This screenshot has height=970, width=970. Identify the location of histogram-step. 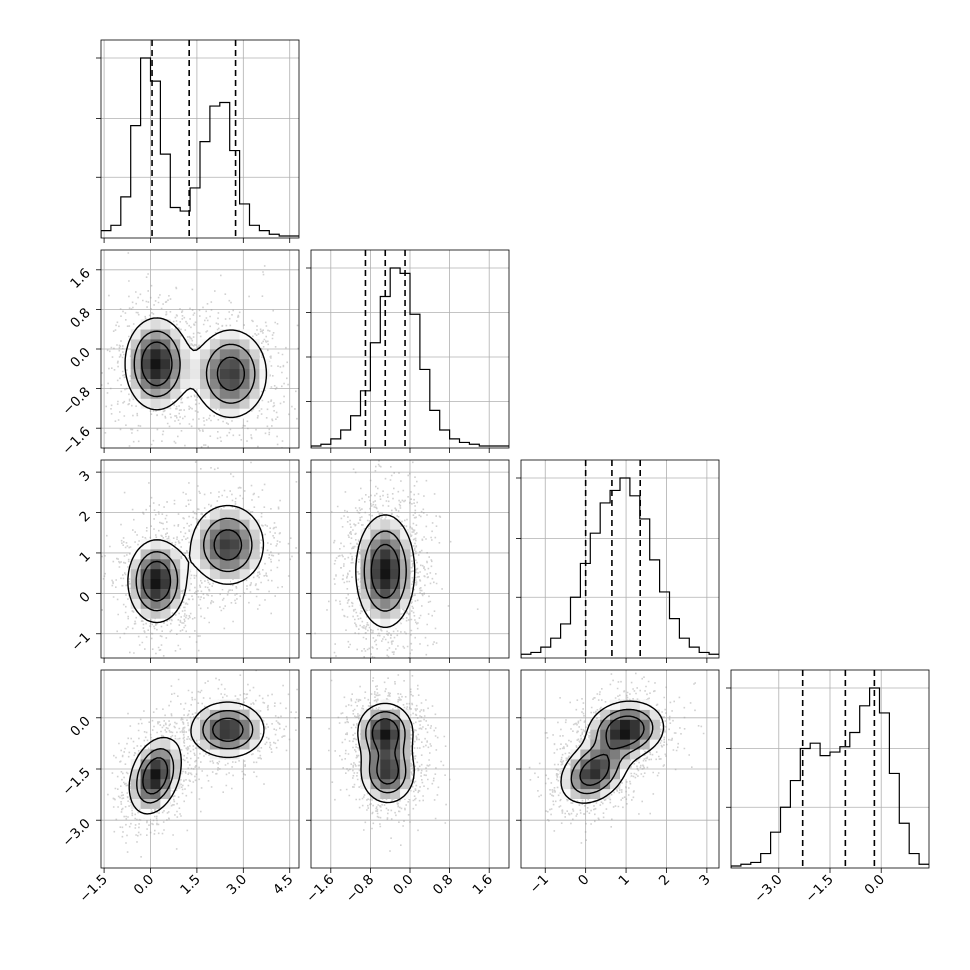
(620, 567).